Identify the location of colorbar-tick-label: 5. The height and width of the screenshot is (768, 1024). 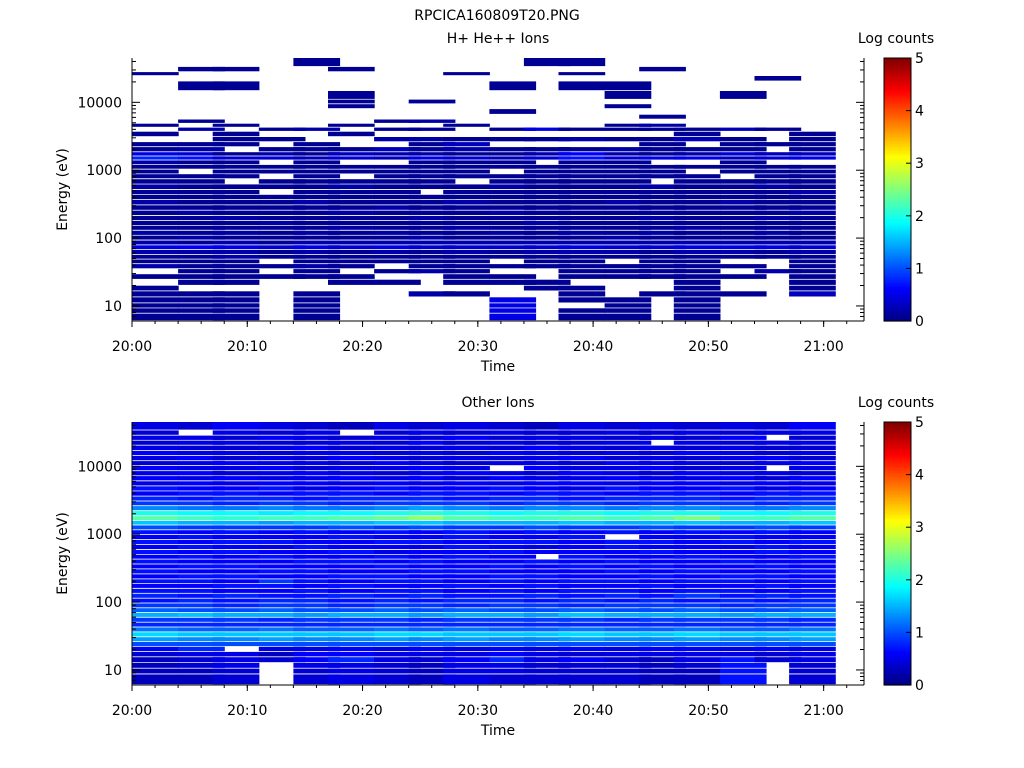
(919, 423).